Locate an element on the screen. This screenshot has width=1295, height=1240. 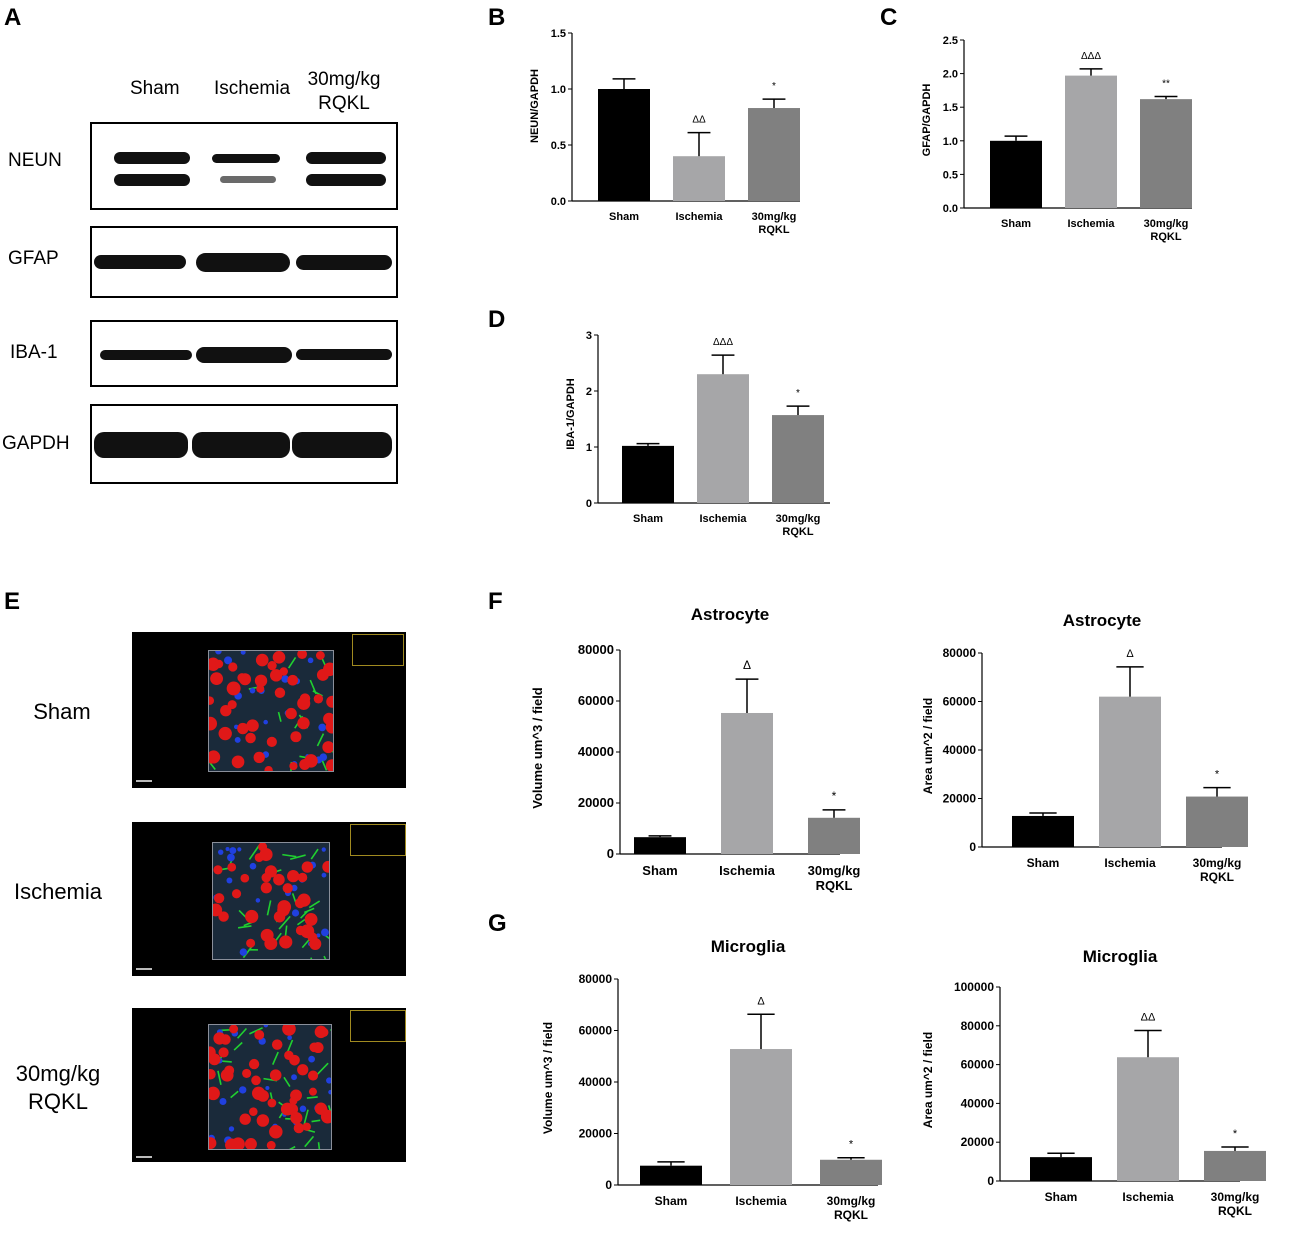
blot-row-label-neun: NEUN is located at coordinates (35, 161).